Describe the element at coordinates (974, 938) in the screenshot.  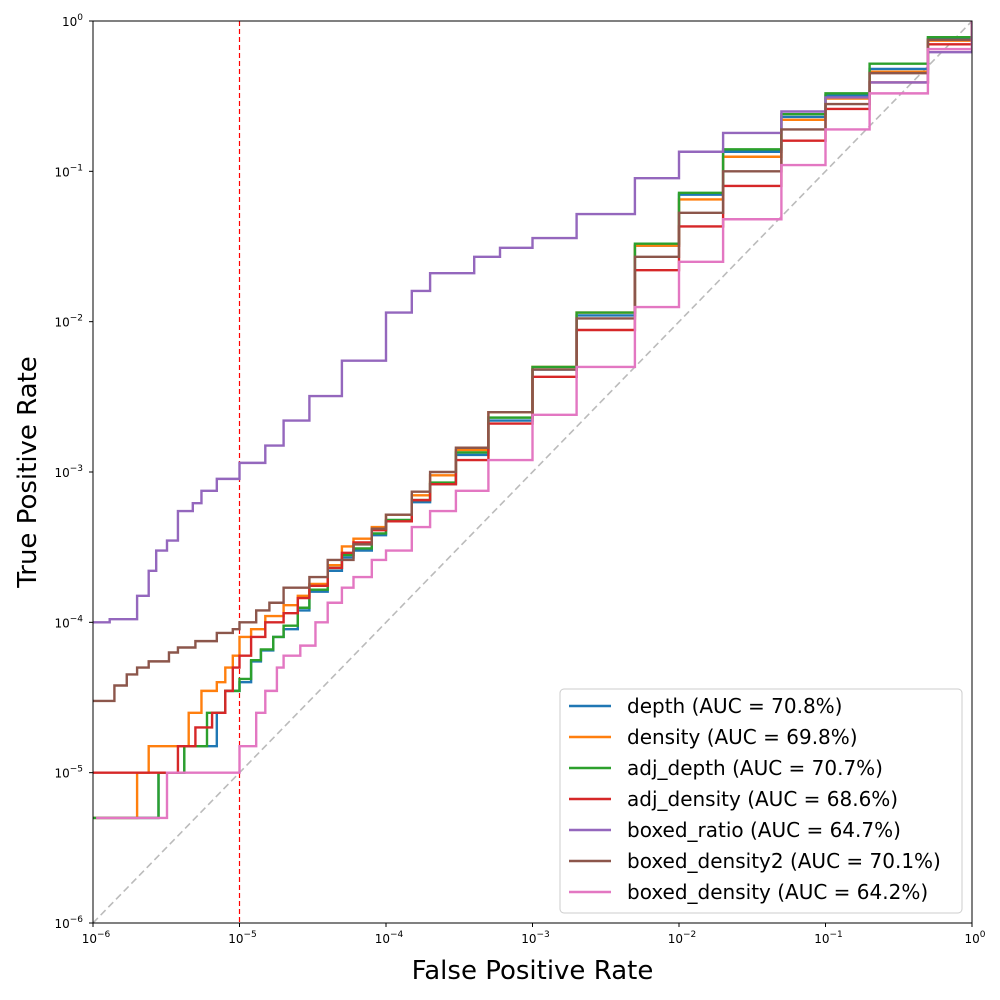
I see `x-tick-label: 10⁰` at that location.